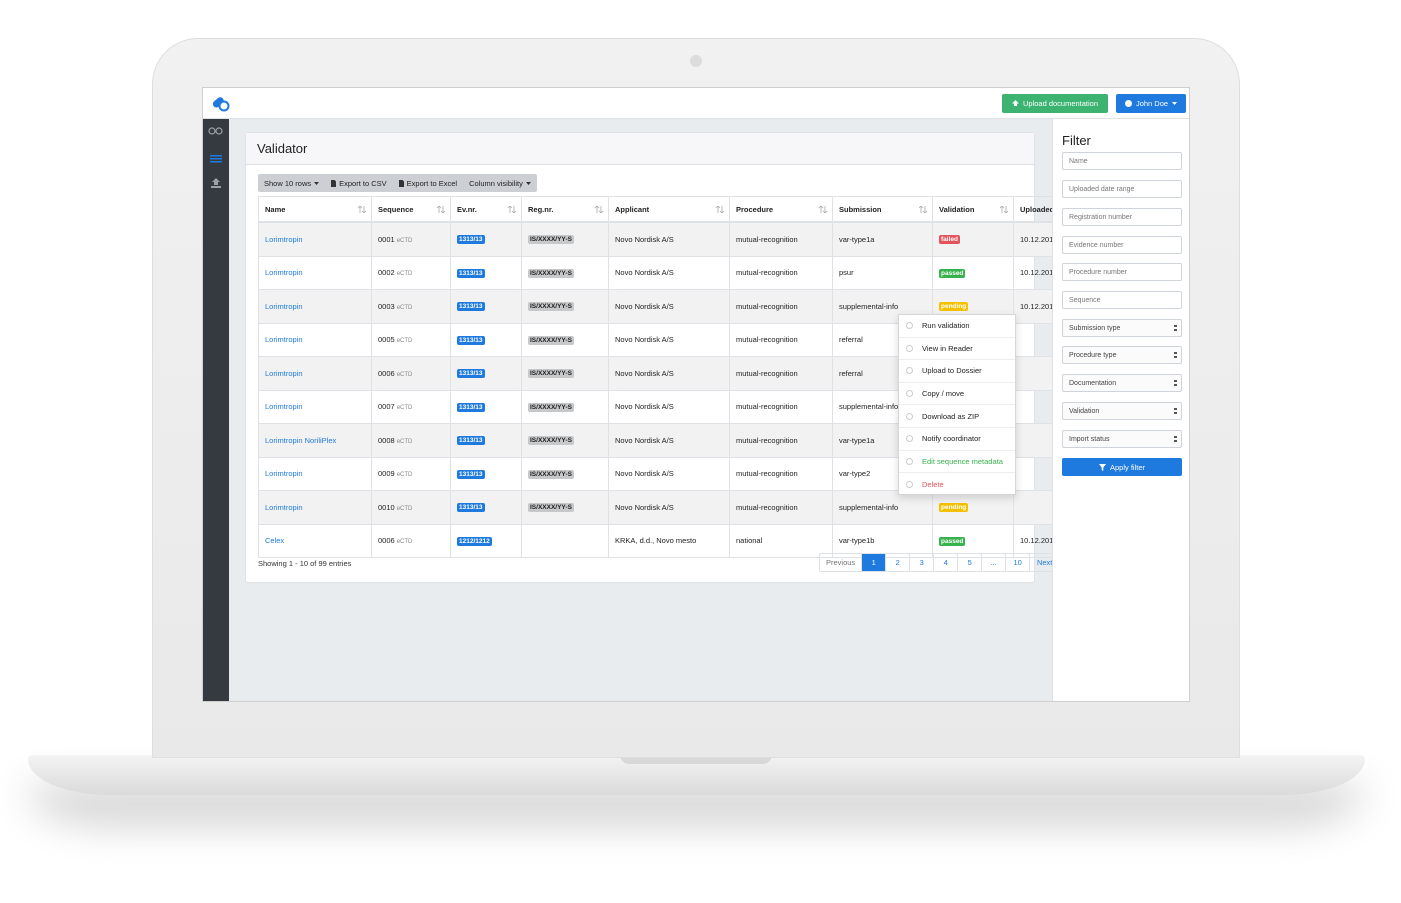 The width and height of the screenshot is (1401, 903). What do you see at coordinates (957, 394) in the screenshot?
I see `menu-item: Copy / move` at bounding box center [957, 394].